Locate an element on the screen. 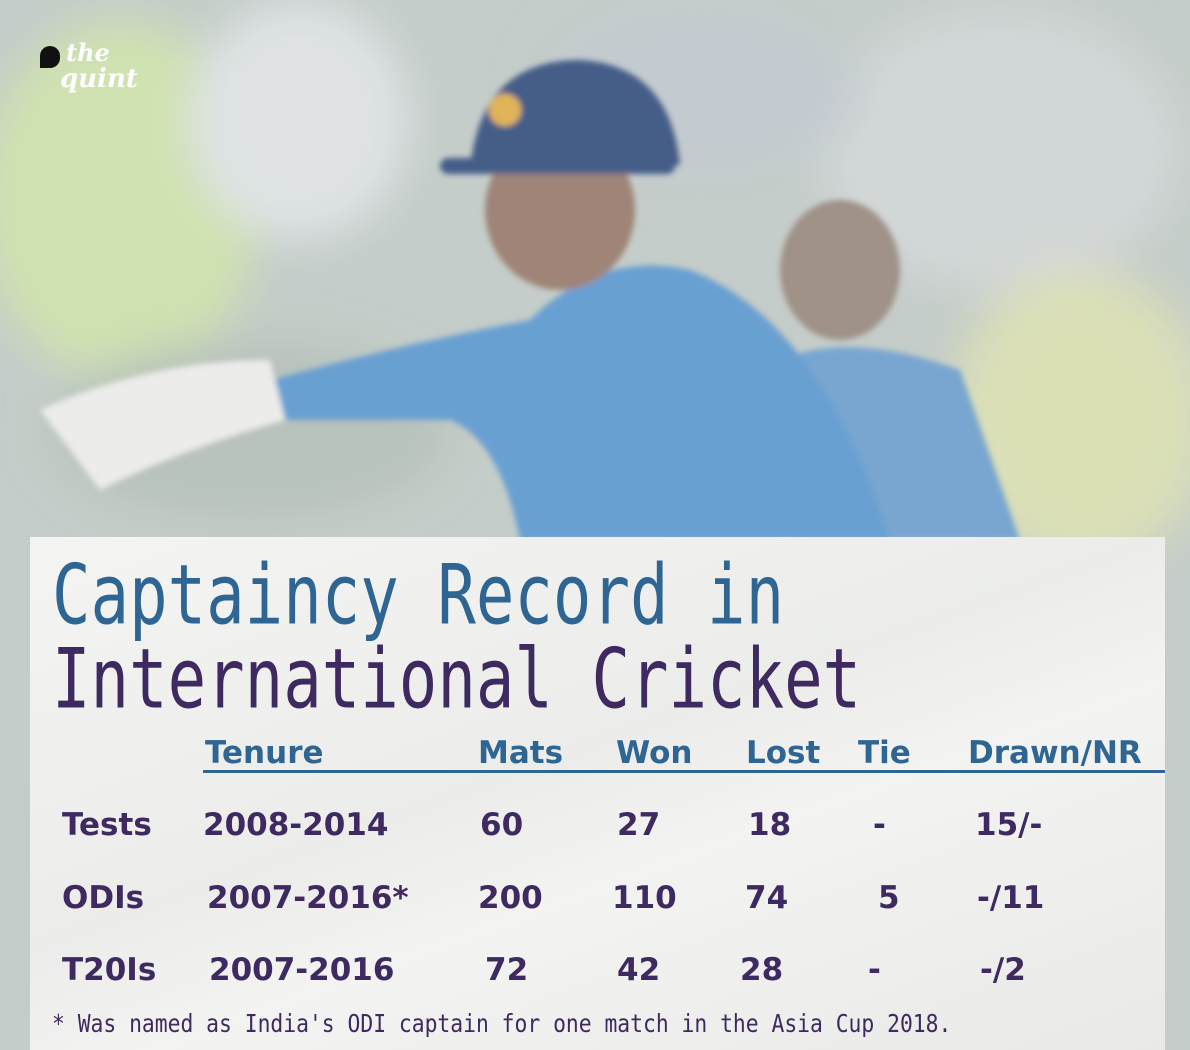 This screenshot has height=1050, width=1190. table-cell: 60 is located at coordinates (502, 825).